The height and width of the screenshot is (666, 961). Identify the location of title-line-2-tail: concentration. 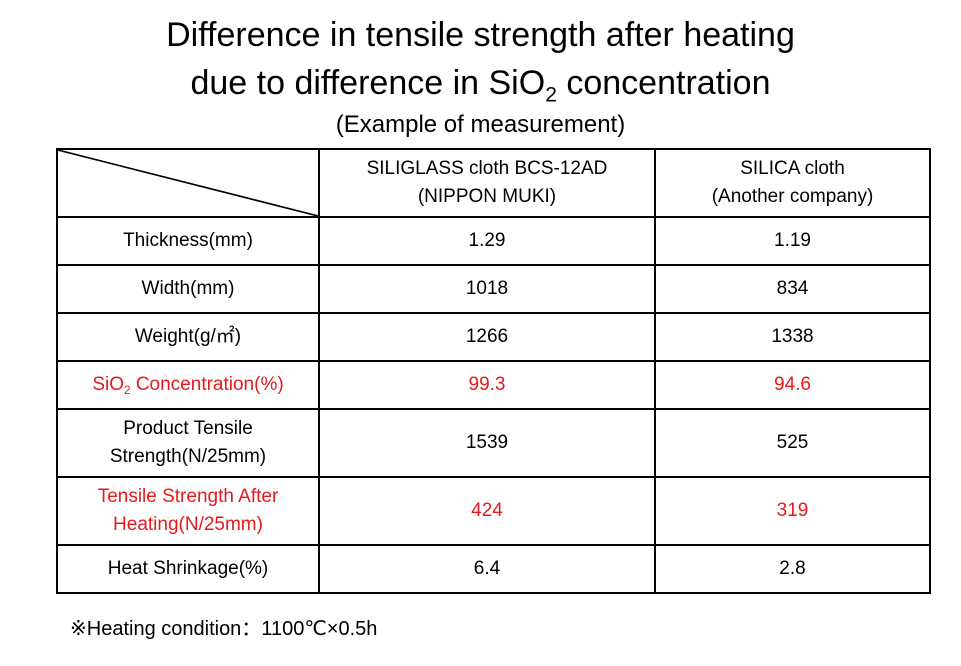
(663, 83).